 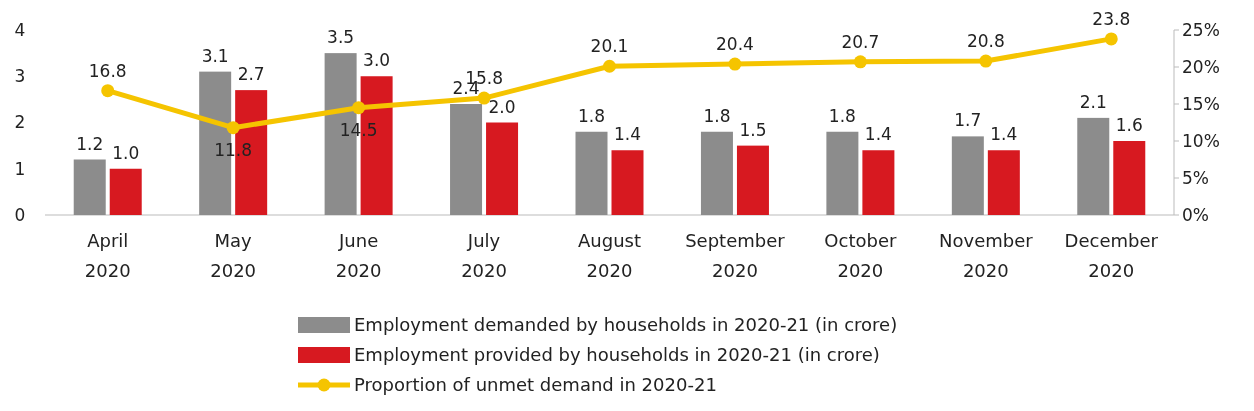 What do you see at coordinates (233, 149) in the screenshot?
I see `data-label: 11.8` at bounding box center [233, 149].